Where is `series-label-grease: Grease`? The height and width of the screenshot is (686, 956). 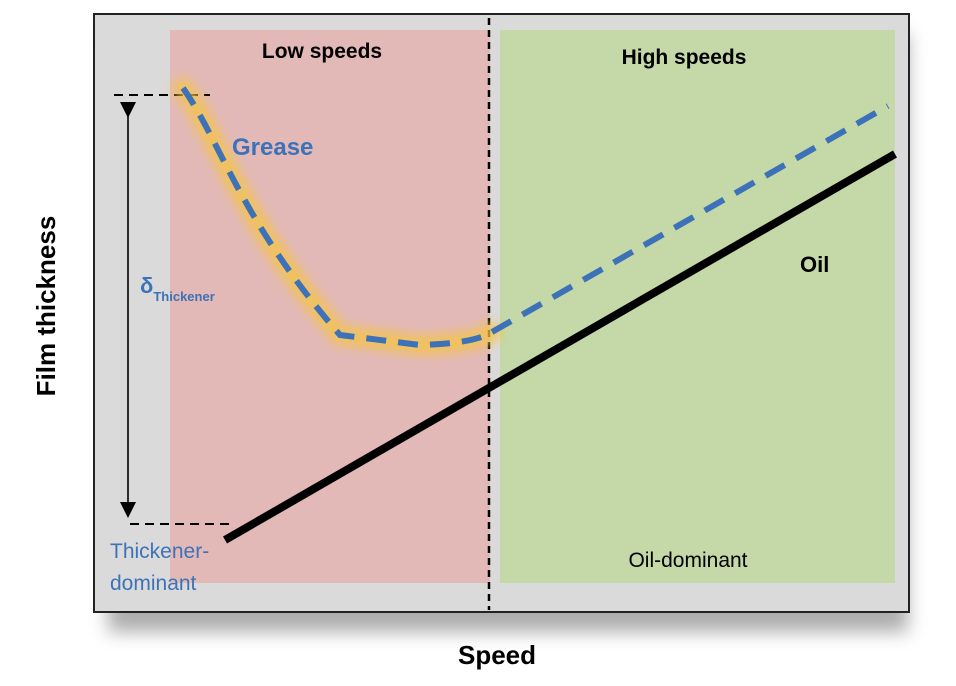
series-label-grease: Grease is located at coordinates (272, 147).